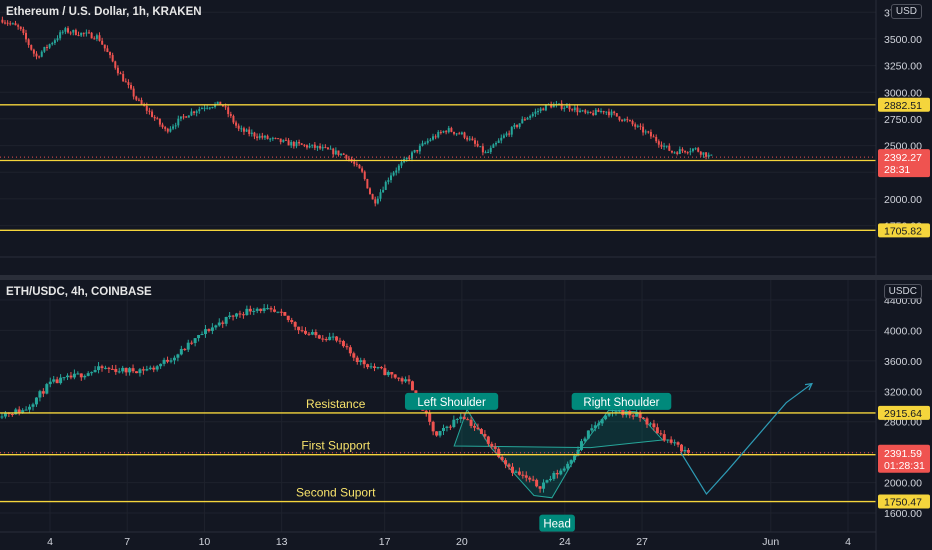  What do you see at coordinates (462, 542) in the screenshot?
I see `time-tick: 20` at bounding box center [462, 542].